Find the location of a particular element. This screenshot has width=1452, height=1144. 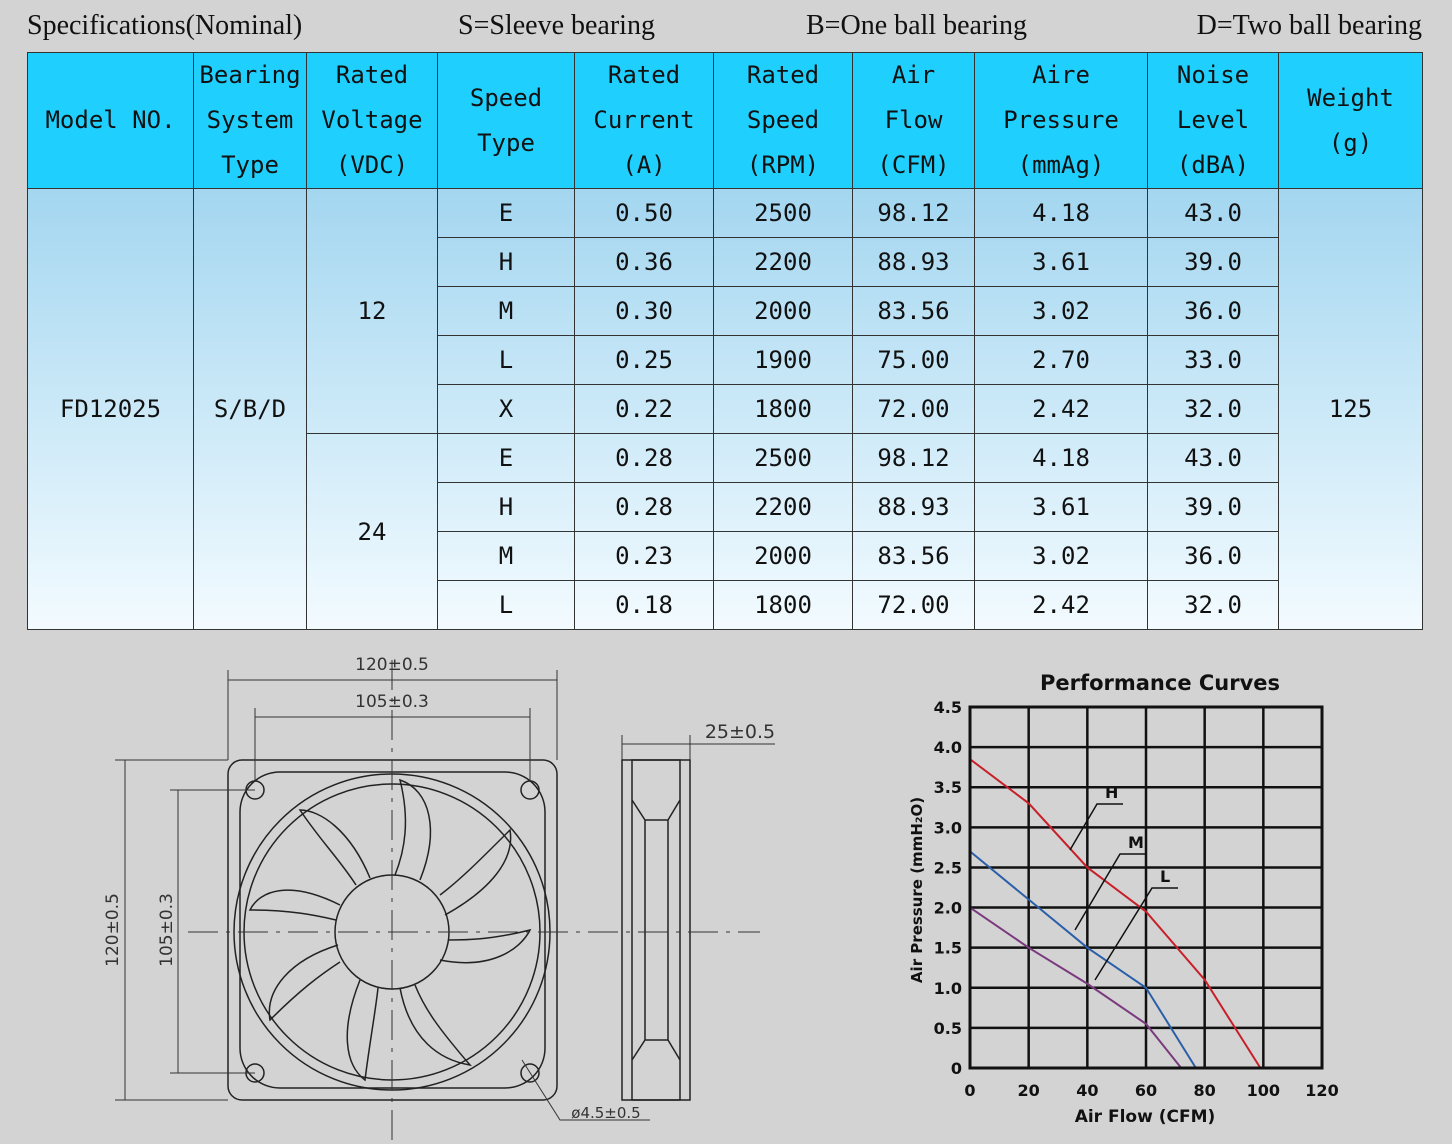

header-line: Level is located at coordinates (1213, 120).